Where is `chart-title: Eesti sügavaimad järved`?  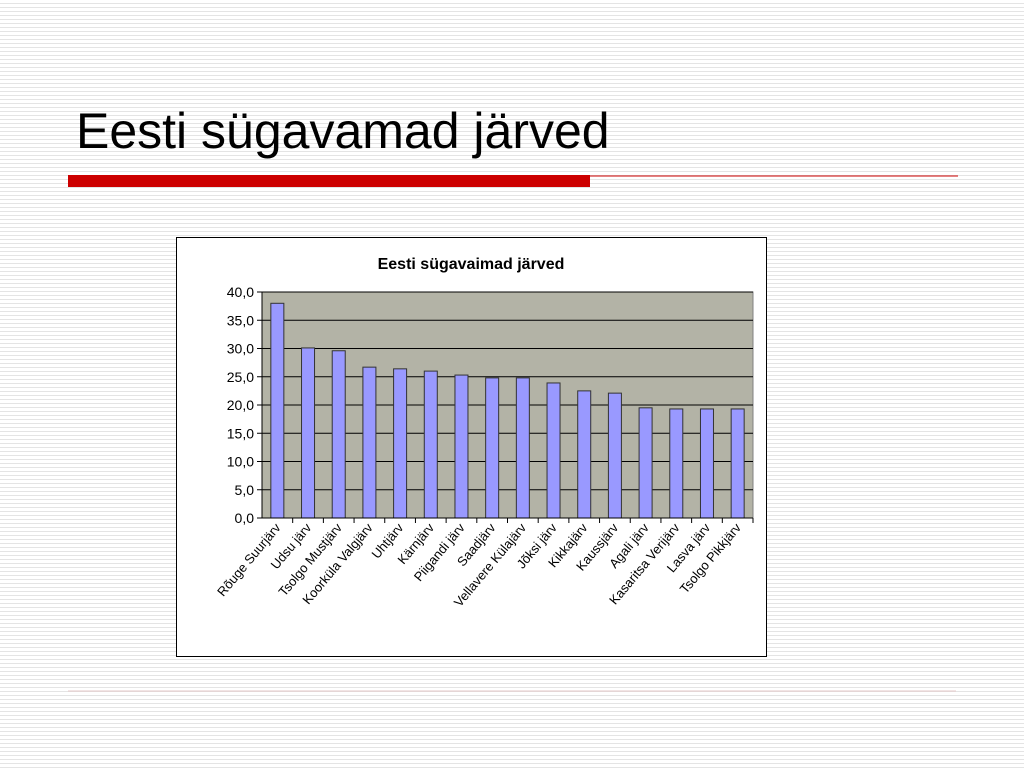
chart-title: Eesti sügavaimad järved is located at coordinates (471, 264).